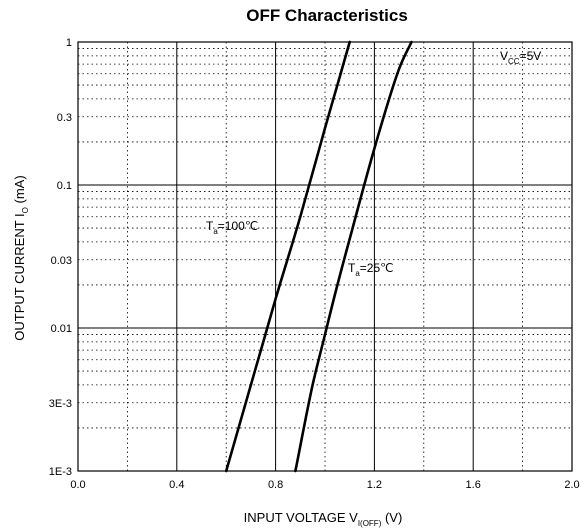  Describe the element at coordinates (77, 485) in the screenshot. I see `x-tick-label: 0.0` at that location.